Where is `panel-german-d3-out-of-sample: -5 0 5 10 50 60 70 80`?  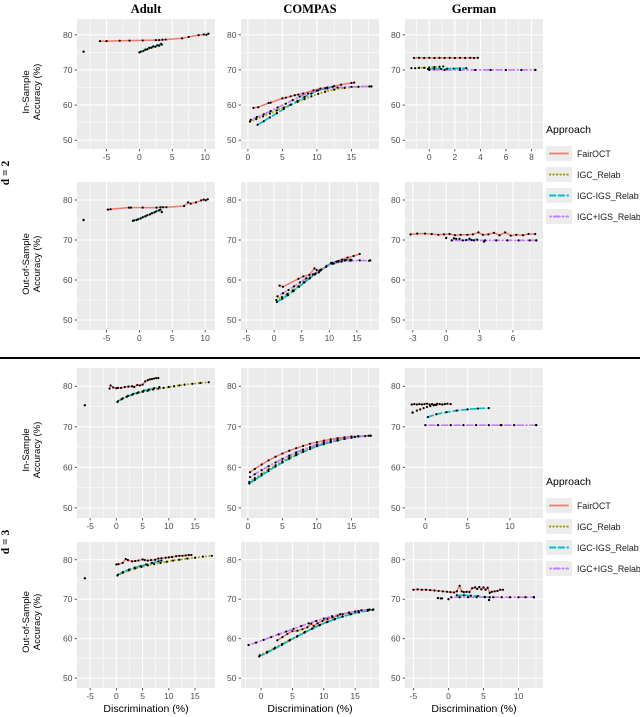 panel-german-d3-out-of-sample: -5 0 5 10 50 60 70 80 is located at coordinates (461, 622).